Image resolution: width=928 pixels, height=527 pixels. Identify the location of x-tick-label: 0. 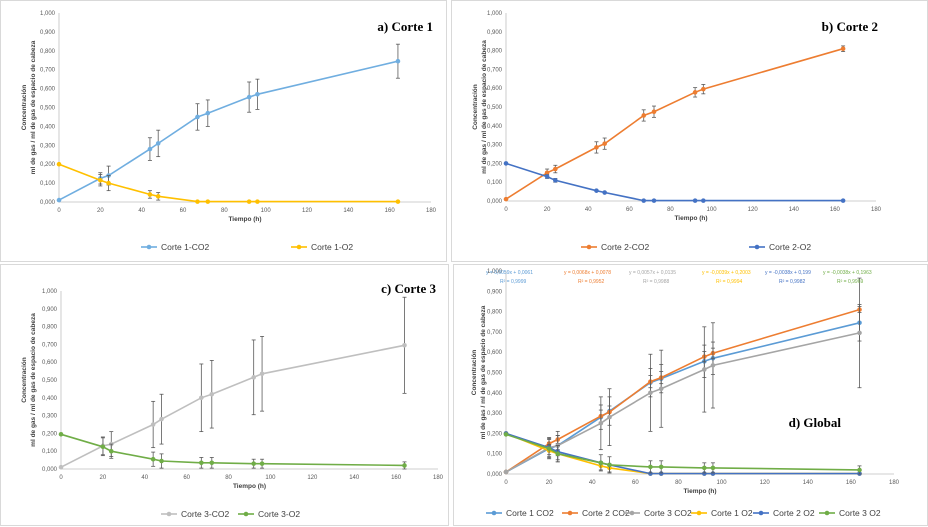
(61, 478).